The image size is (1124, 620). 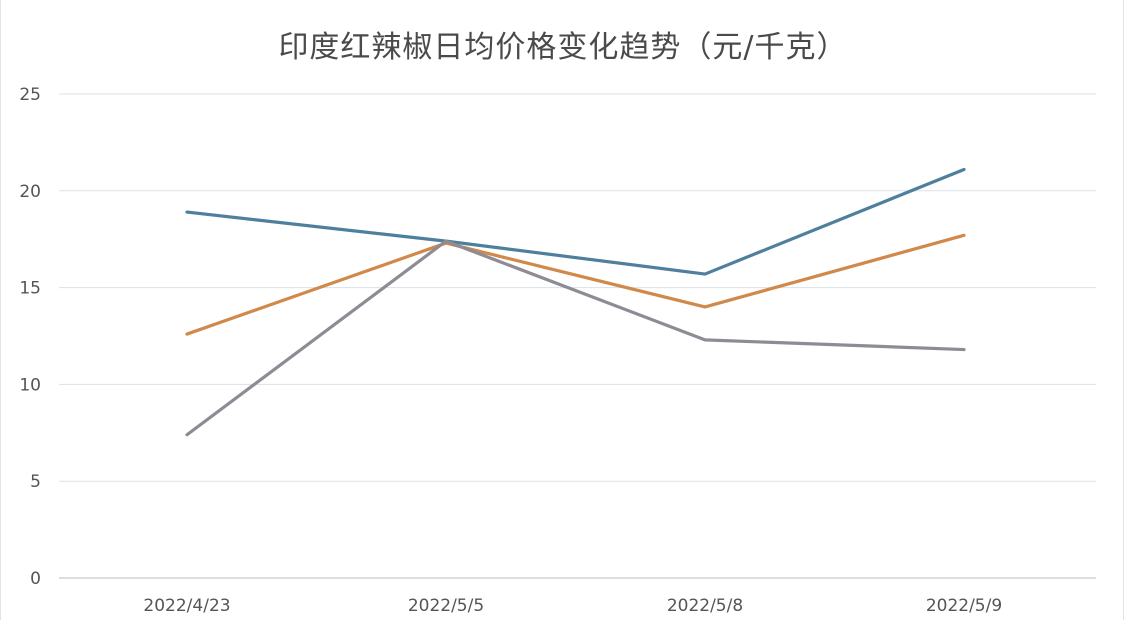 What do you see at coordinates (30, 289) in the screenshot?
I see `y-tick-label: 15` at bounding box center [30, 289].